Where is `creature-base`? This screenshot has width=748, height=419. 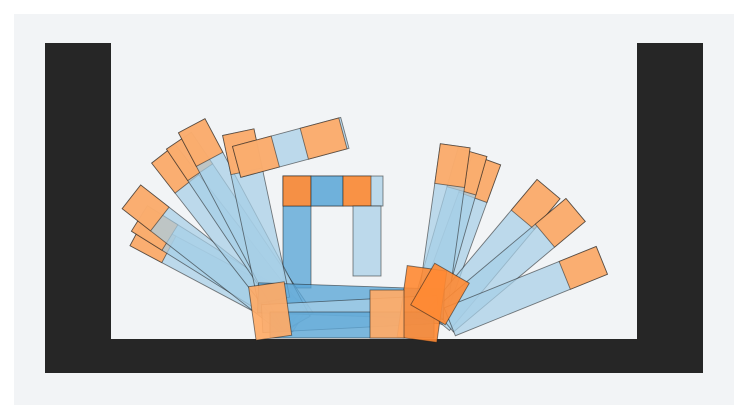
creature-base is located at coordinates (359, 302).